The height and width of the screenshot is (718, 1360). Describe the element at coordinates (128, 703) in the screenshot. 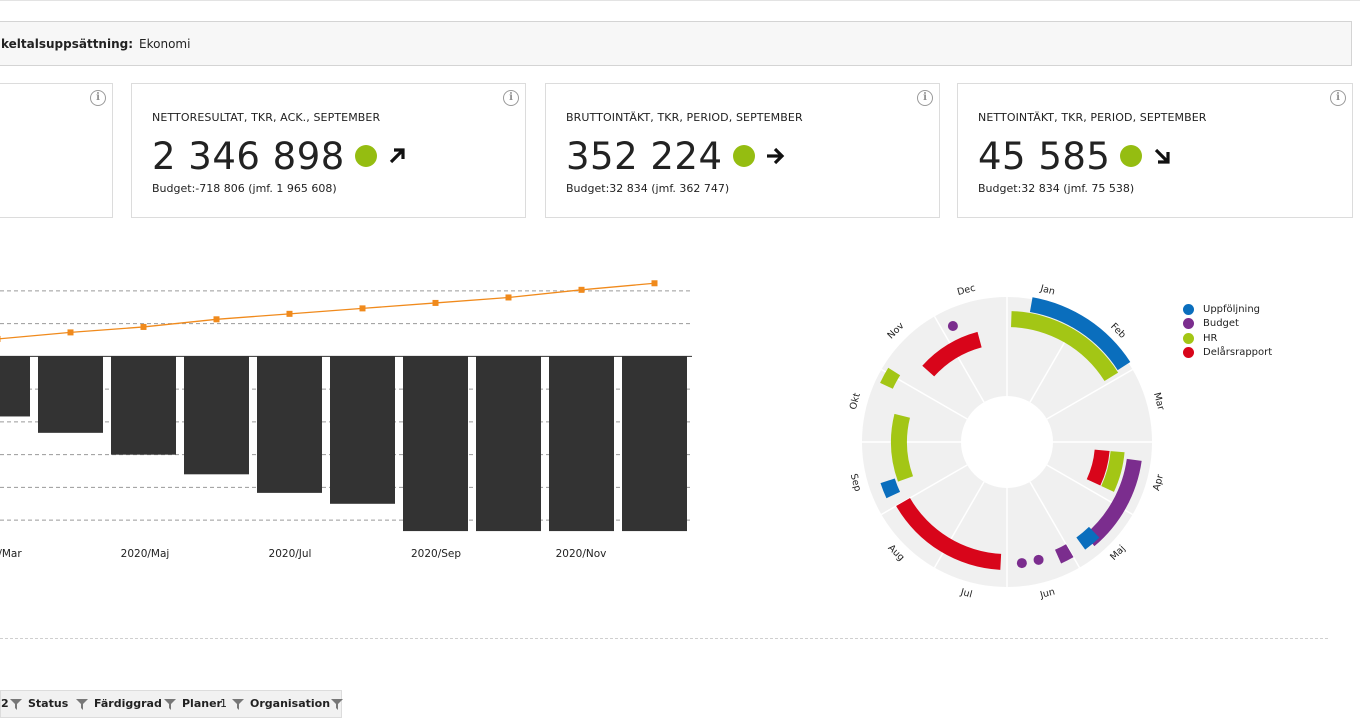

I see `column-header-fardiggrad: Färdiggrad` at that location.